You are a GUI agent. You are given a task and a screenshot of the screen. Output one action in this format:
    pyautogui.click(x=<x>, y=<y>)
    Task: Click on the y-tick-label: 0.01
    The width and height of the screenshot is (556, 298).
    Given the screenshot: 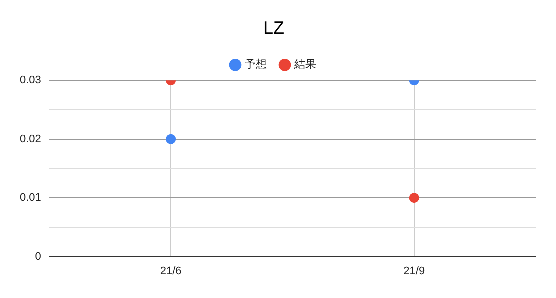 What is the action you would take?
    pyautogui.click(x=31, y=198)
    